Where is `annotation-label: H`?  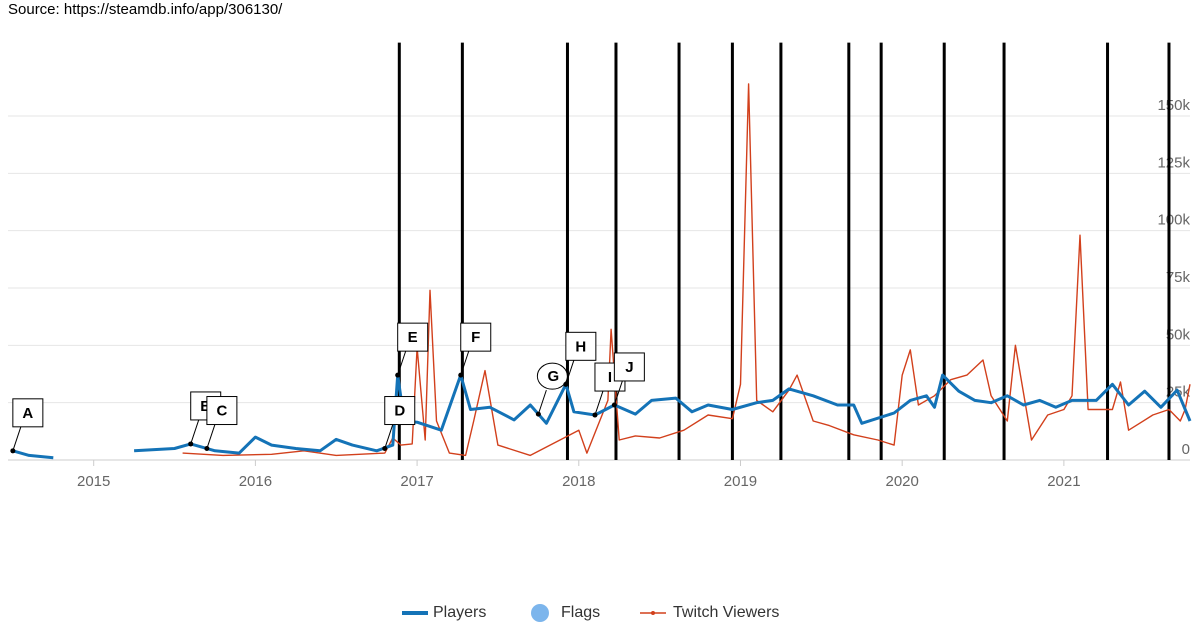 annotation-label: H is located at coordinates (580, 346).